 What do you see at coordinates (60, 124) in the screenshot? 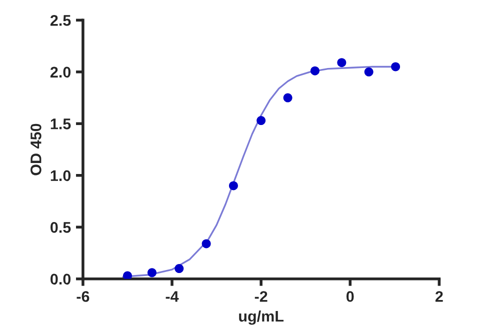
I see `y-tick-label: 1.5` at bounding box center [60, 124].